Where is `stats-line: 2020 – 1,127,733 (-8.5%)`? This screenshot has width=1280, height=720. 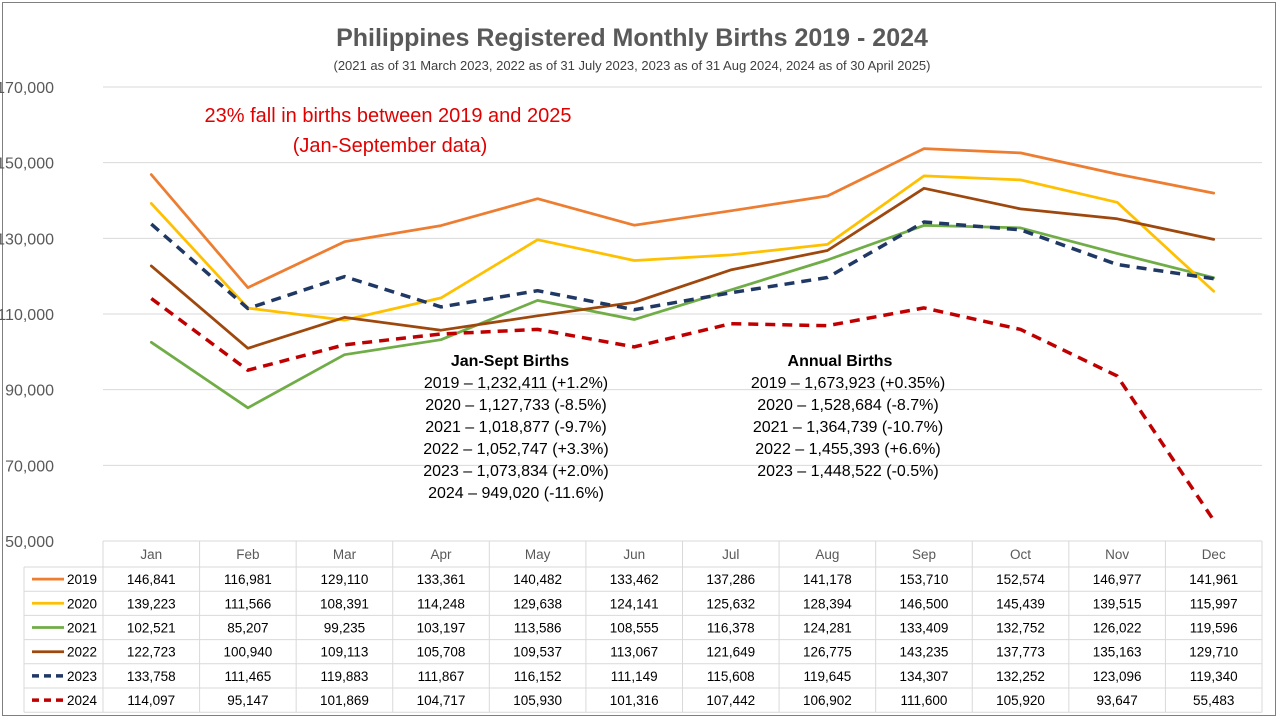
stats-line: 2020 – 1,127,733 (-8.5%) is located at coordinates (515, 405).